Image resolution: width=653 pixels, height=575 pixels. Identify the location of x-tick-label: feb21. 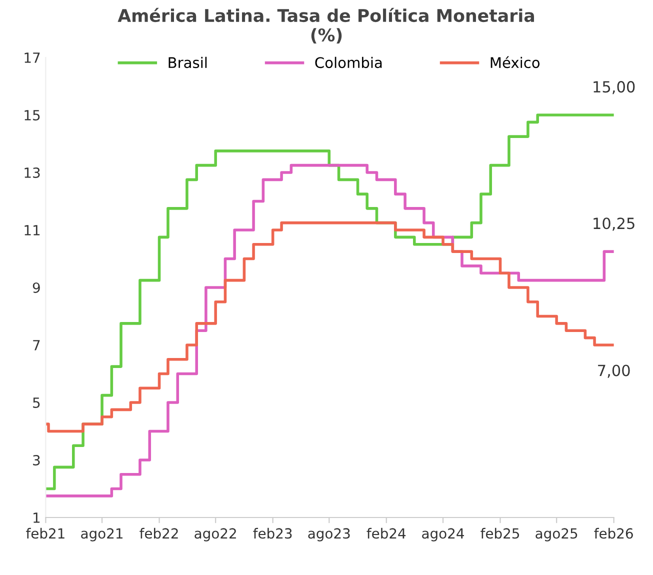
(45, 533).